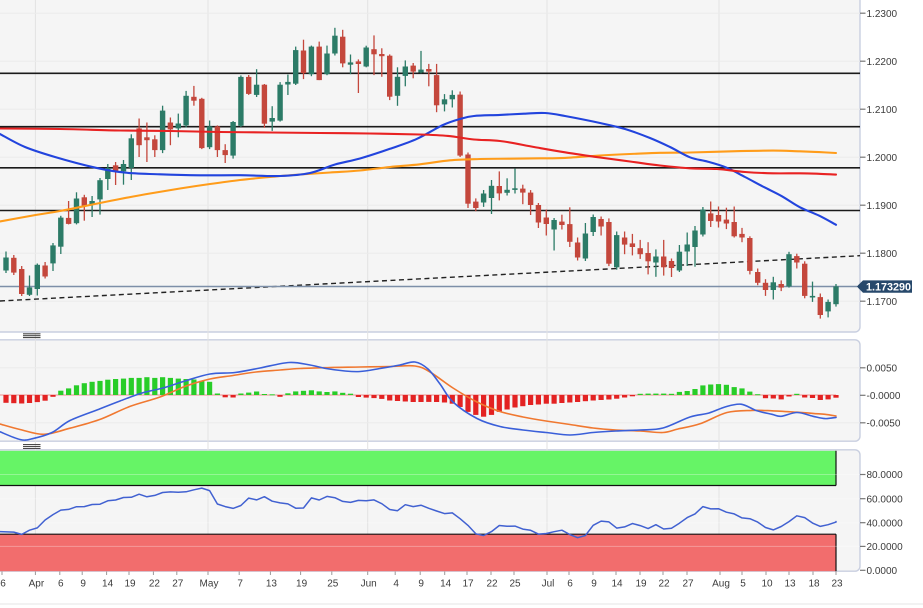  What do you see at coordinates (882, 368) in the screenshot?
I see `svg-text: 0.0050` at bounding box center [882, 368].